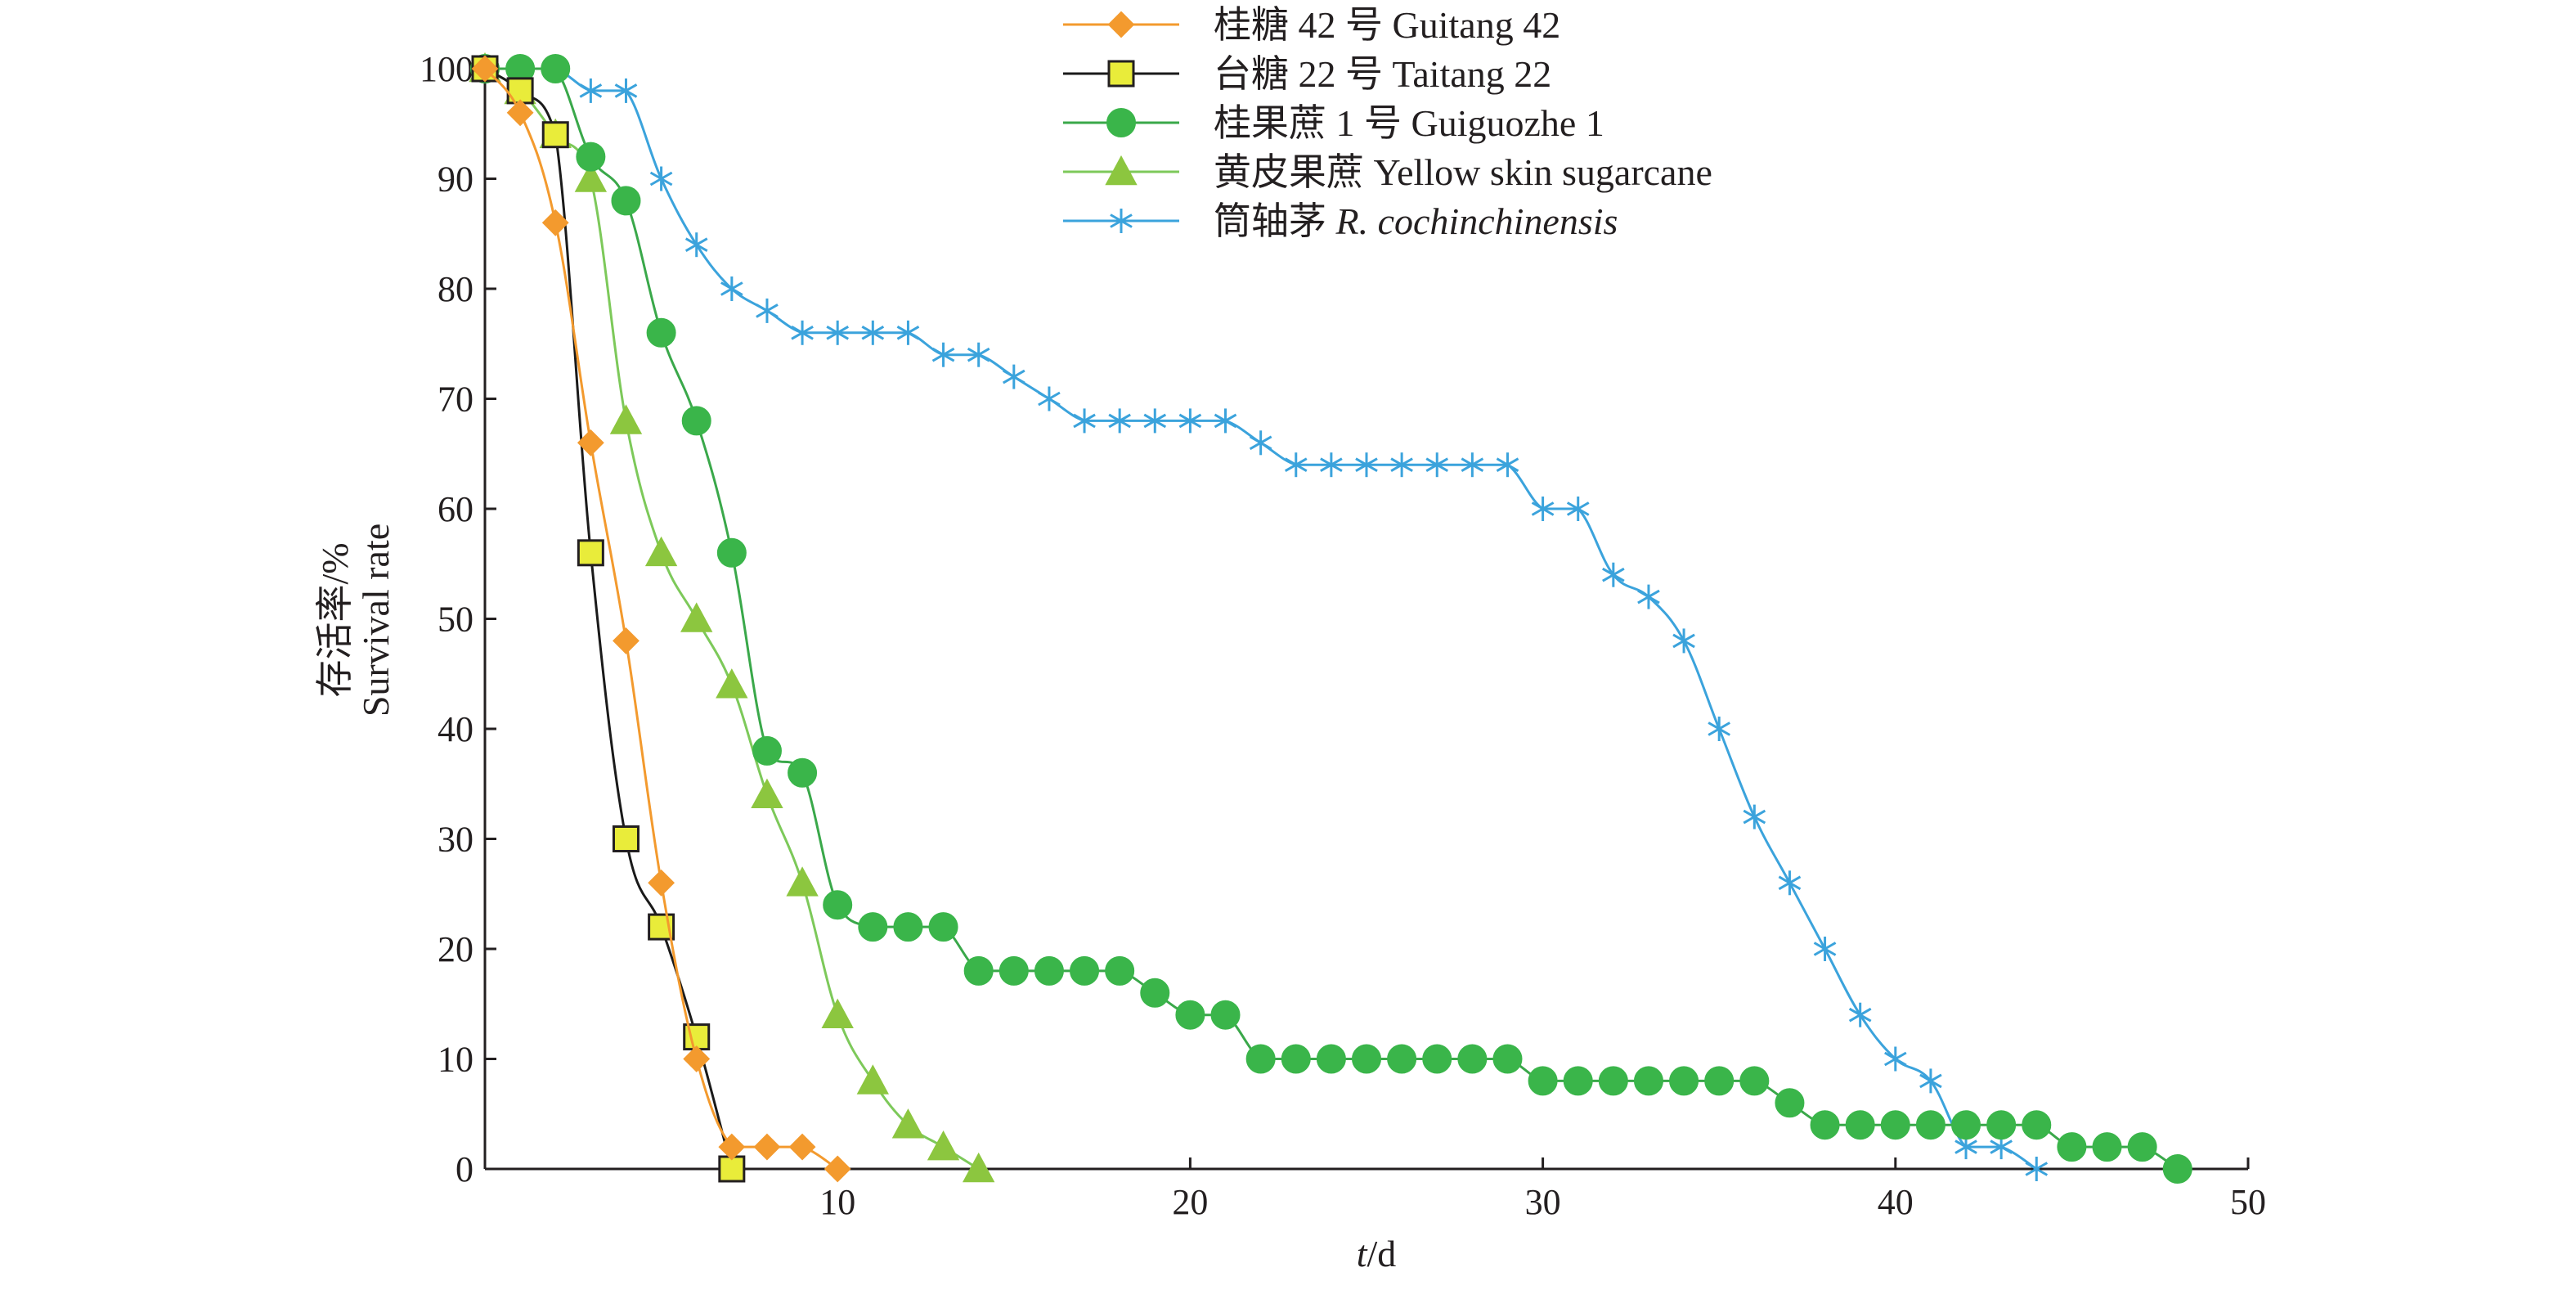 Image resolution: width=2576 pixels, height=1290 pixels. Describe the element at coordinates (1387, 25) in the screenshot. I see `legend-label: 桂糖 42 号 Guitang 42` at that location.